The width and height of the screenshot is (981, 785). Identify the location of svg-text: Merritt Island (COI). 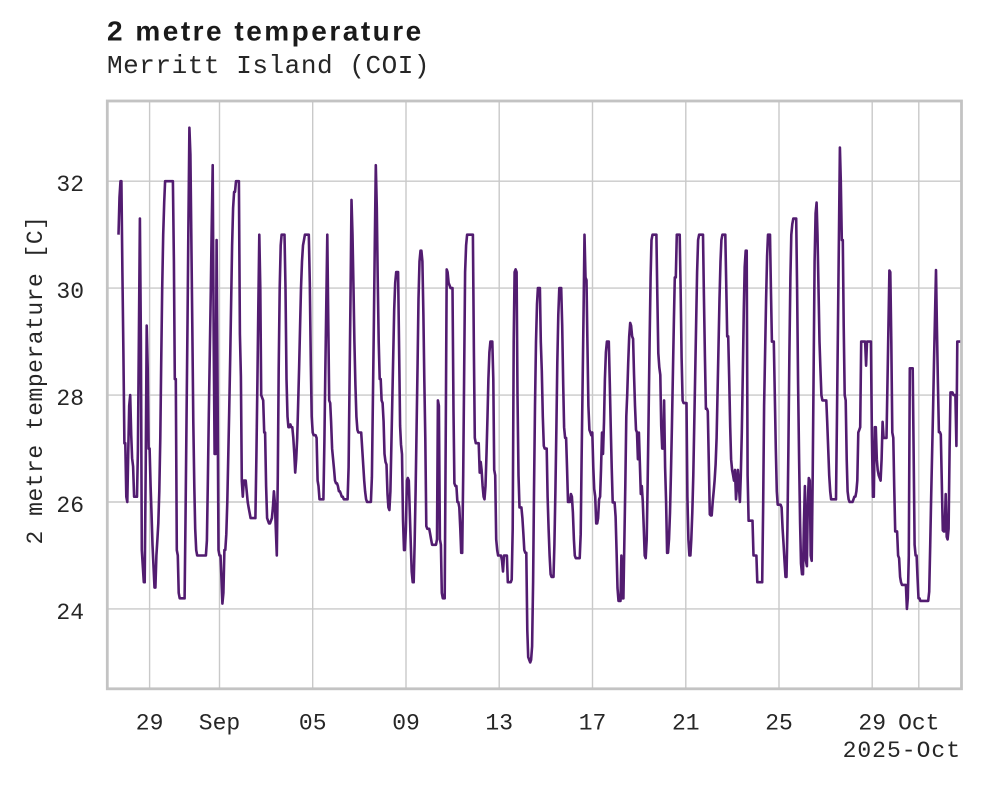
(268, 66).